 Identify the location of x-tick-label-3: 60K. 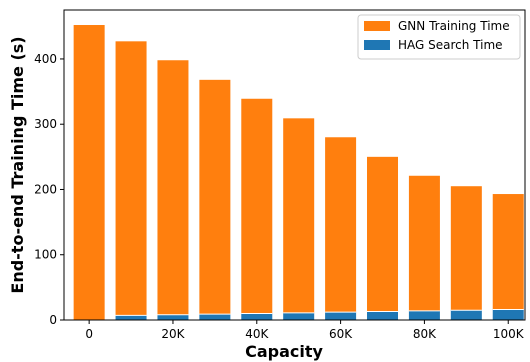
(341, 334).